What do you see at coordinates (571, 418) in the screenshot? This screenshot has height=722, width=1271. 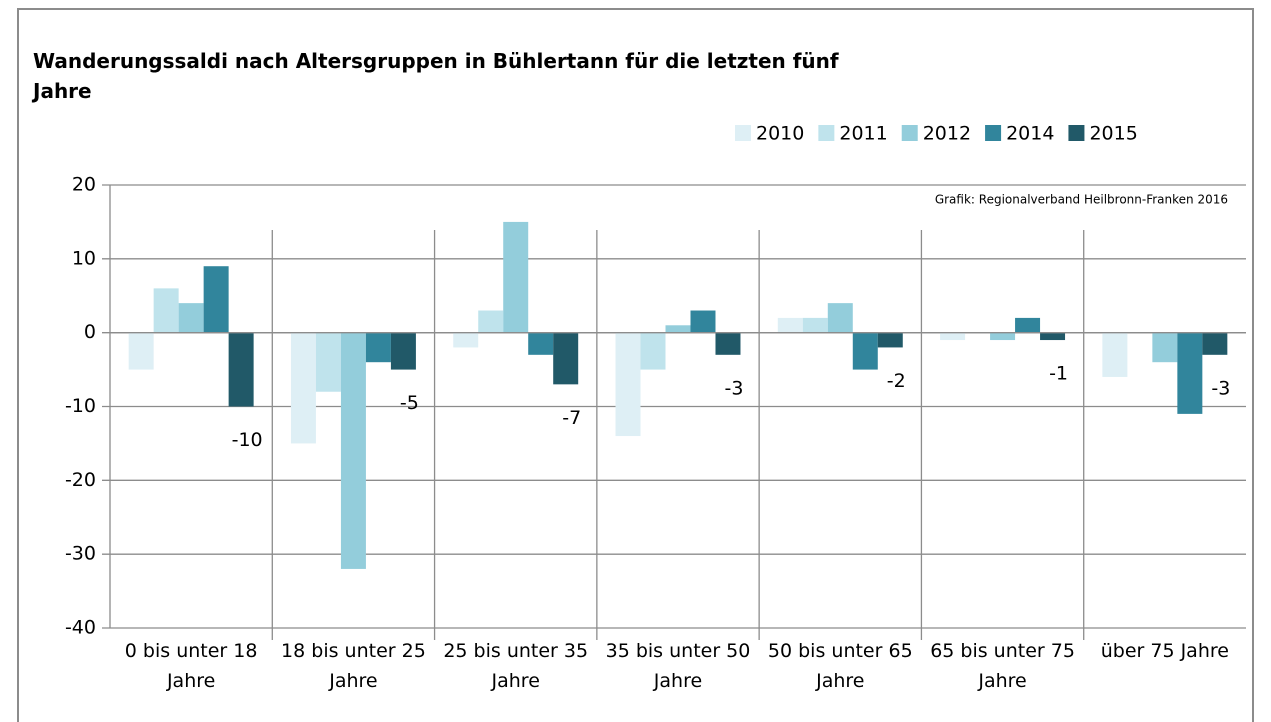 I see `data-label: -7` at bounding box center [571, 418].